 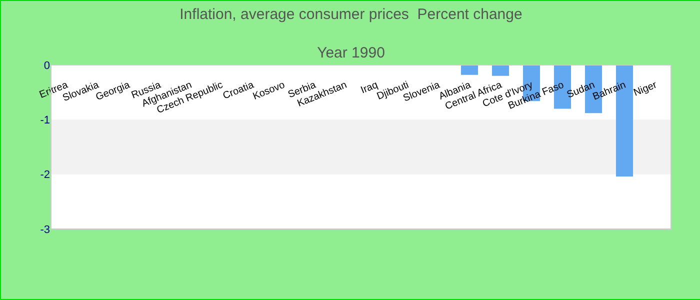 I want to click on y-tick-label: -1, so click(x=45, y=120).